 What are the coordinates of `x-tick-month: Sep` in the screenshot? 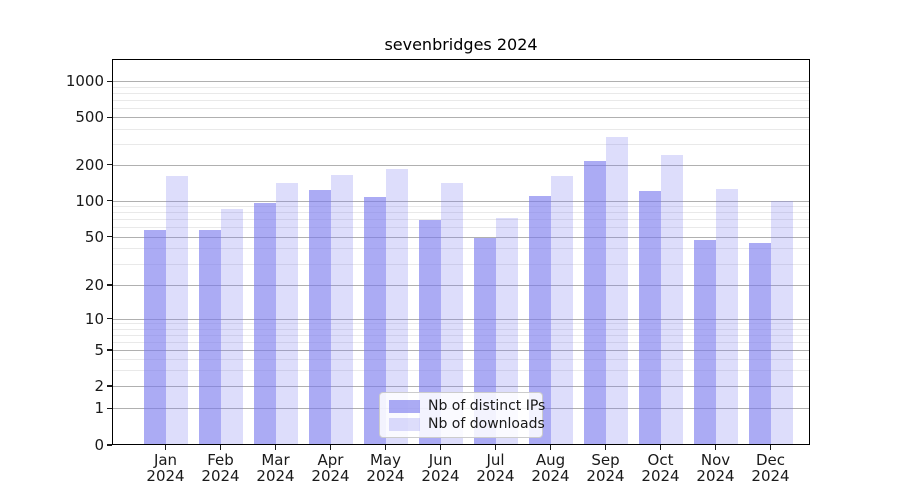 It's located at (605, 460).